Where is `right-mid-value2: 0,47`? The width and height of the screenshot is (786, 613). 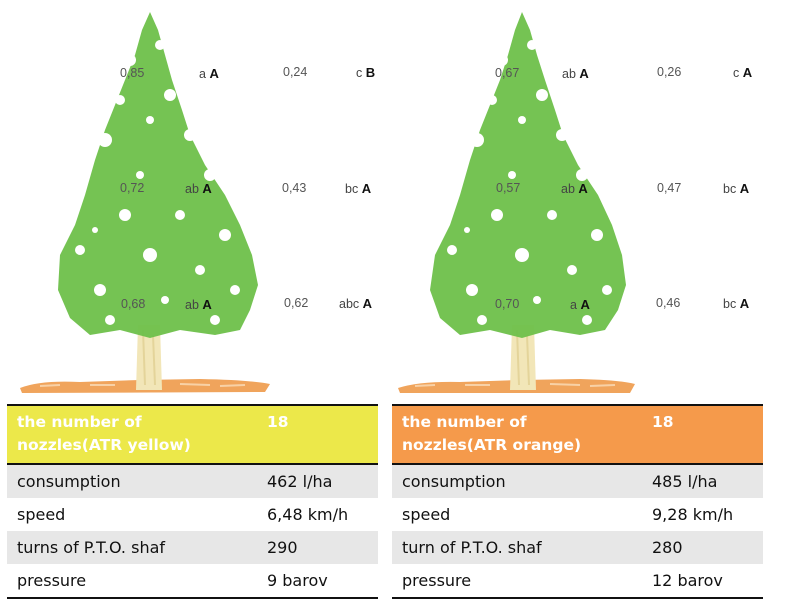
right-mid-value2: 0,47 is located at coordinates (669, 188).